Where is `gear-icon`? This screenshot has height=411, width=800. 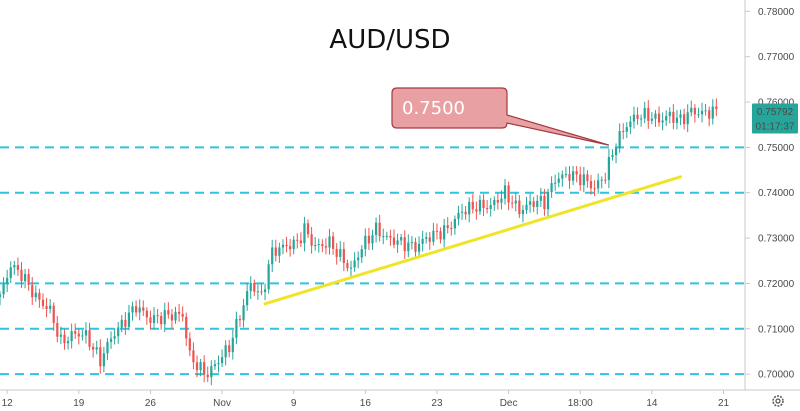 gear-icon is located at coordinates (778, 401).